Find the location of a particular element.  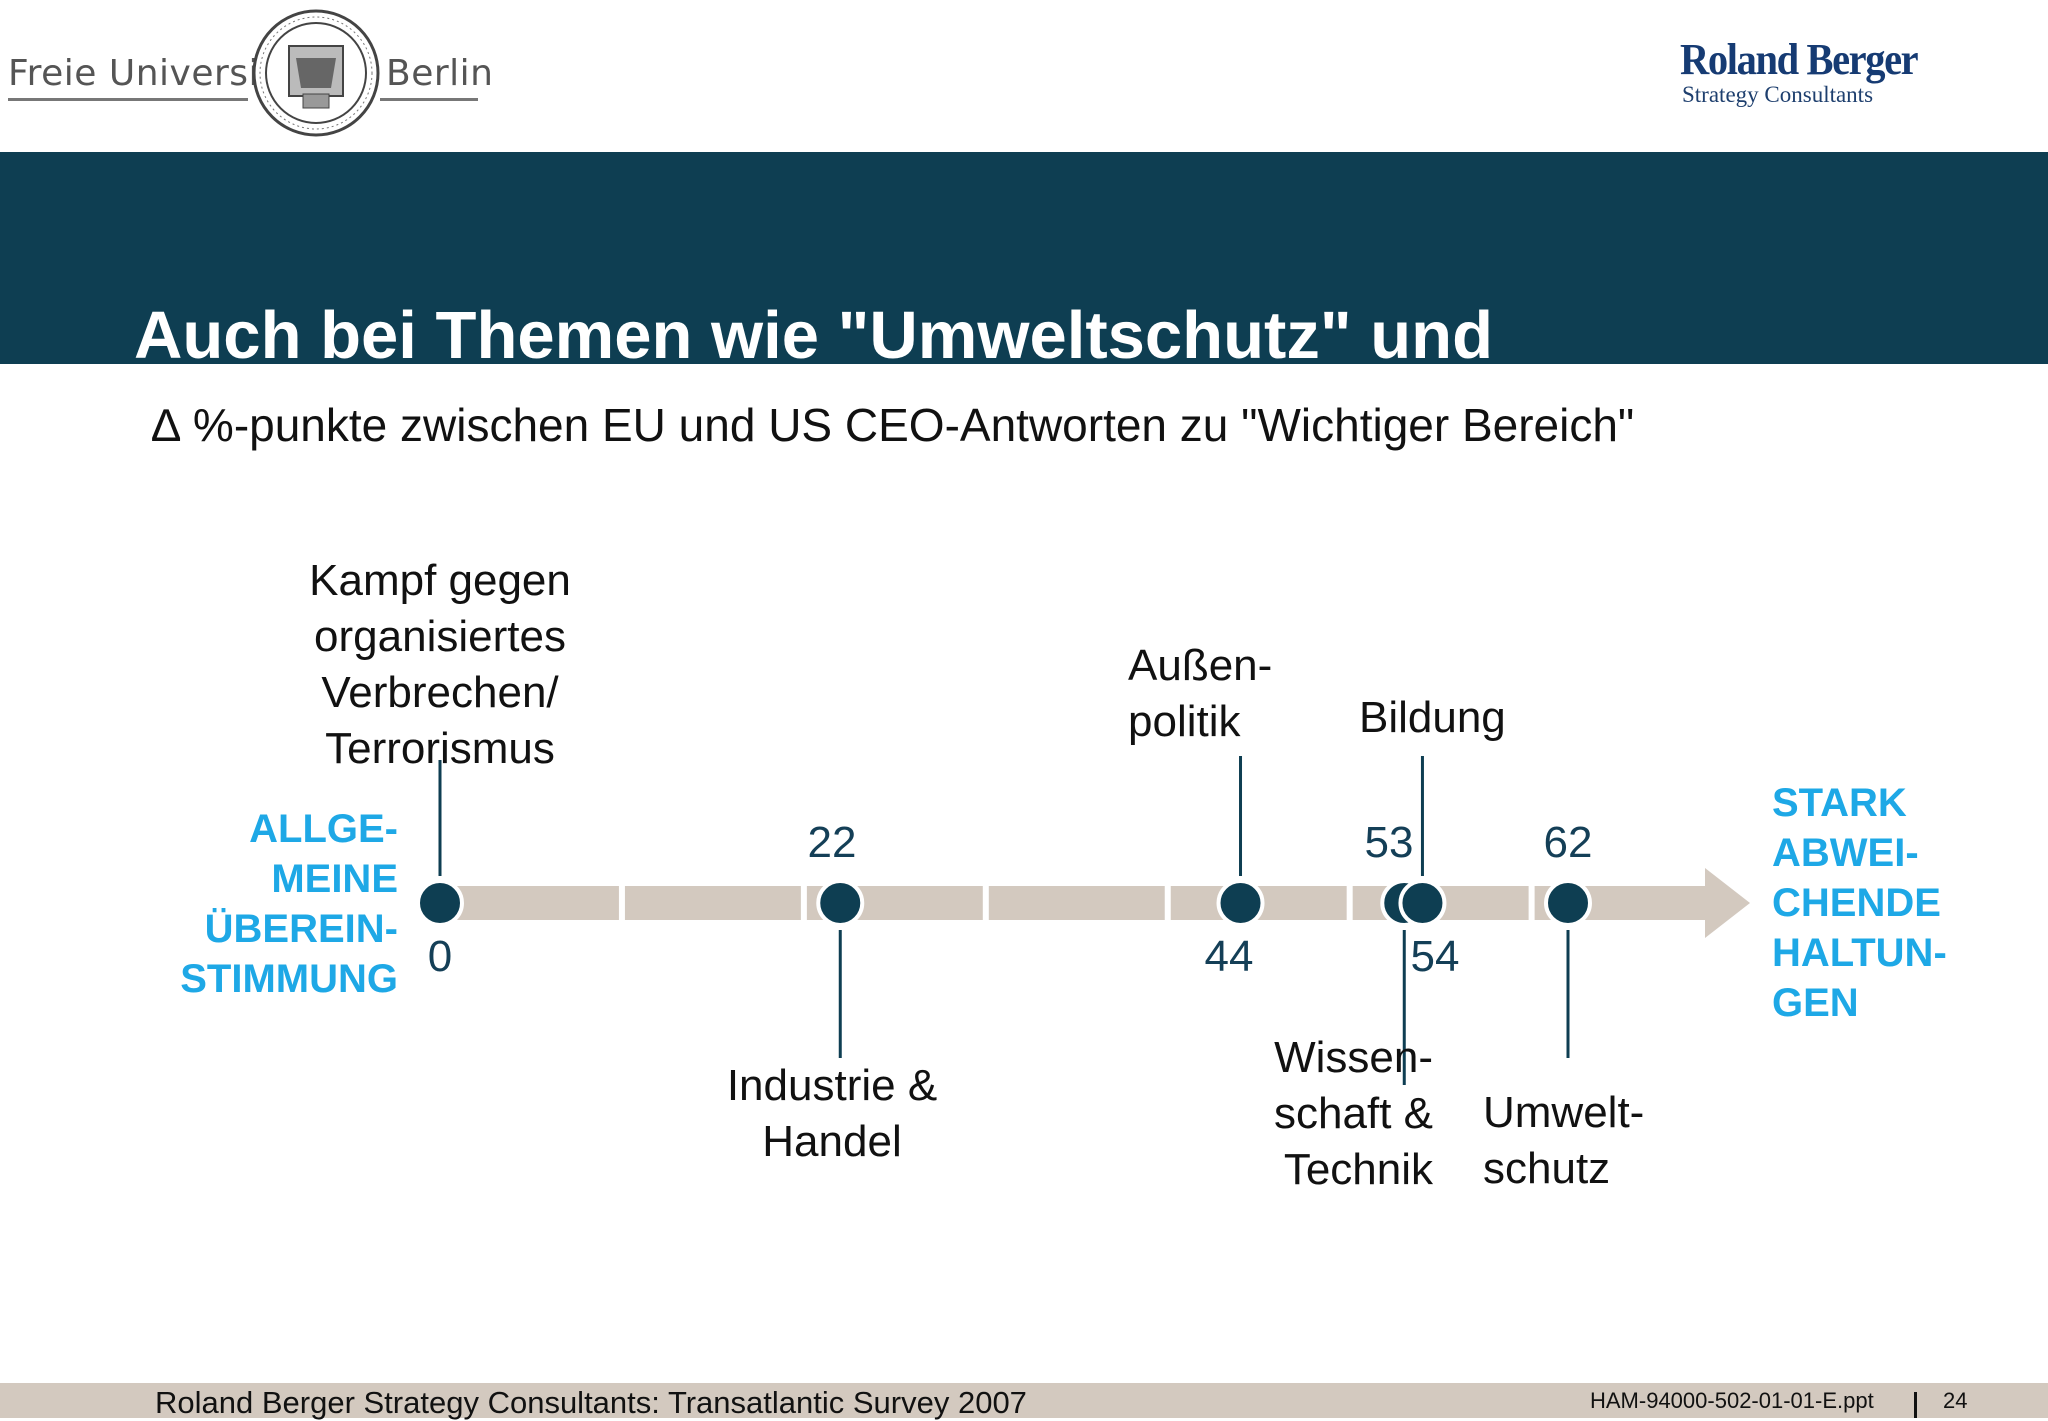

point-topic-label: Umwelt- schutz is located at coordinates (1564, 1140).